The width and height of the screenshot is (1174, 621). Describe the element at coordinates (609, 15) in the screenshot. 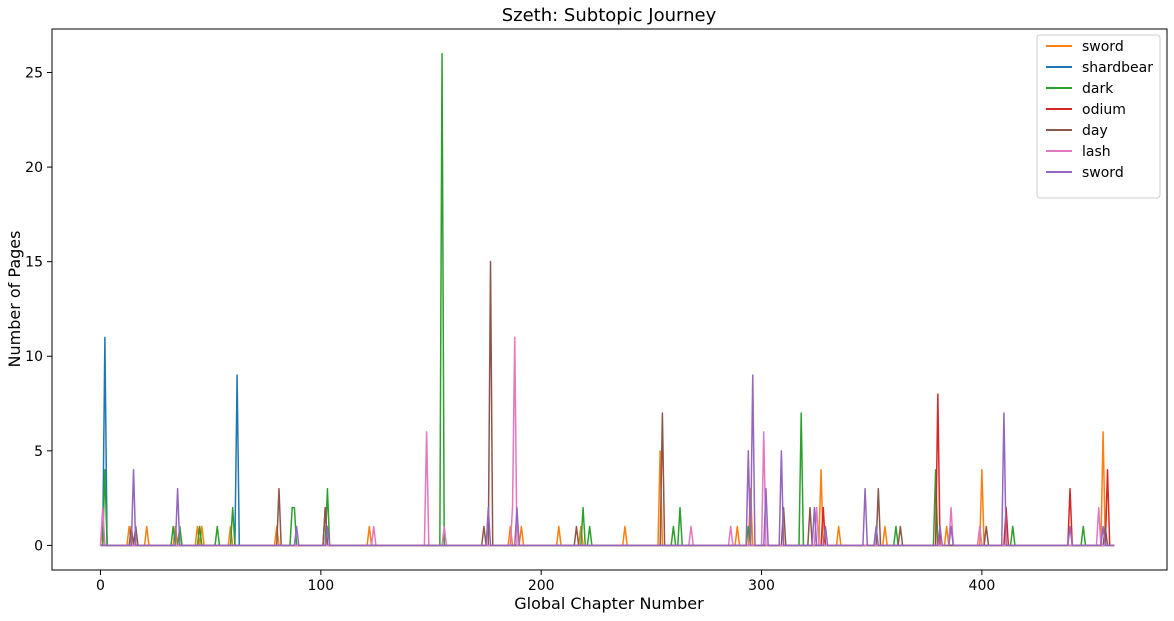

I see `chart-title: Szeth: Subtopic Journey` at that location.